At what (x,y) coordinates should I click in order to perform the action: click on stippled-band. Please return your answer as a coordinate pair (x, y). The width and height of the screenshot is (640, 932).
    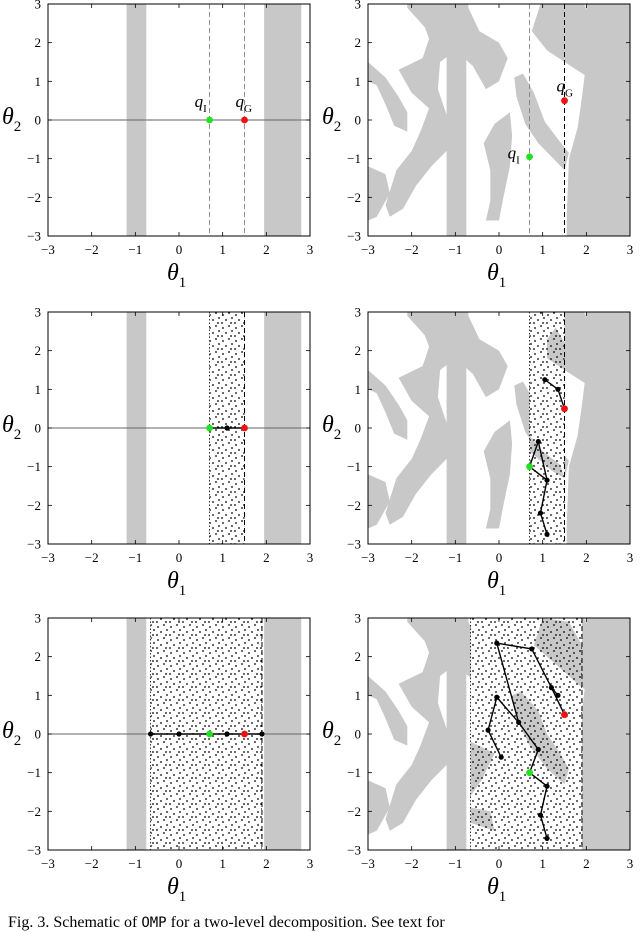
    Looking at the image, I should click on (547, 428).